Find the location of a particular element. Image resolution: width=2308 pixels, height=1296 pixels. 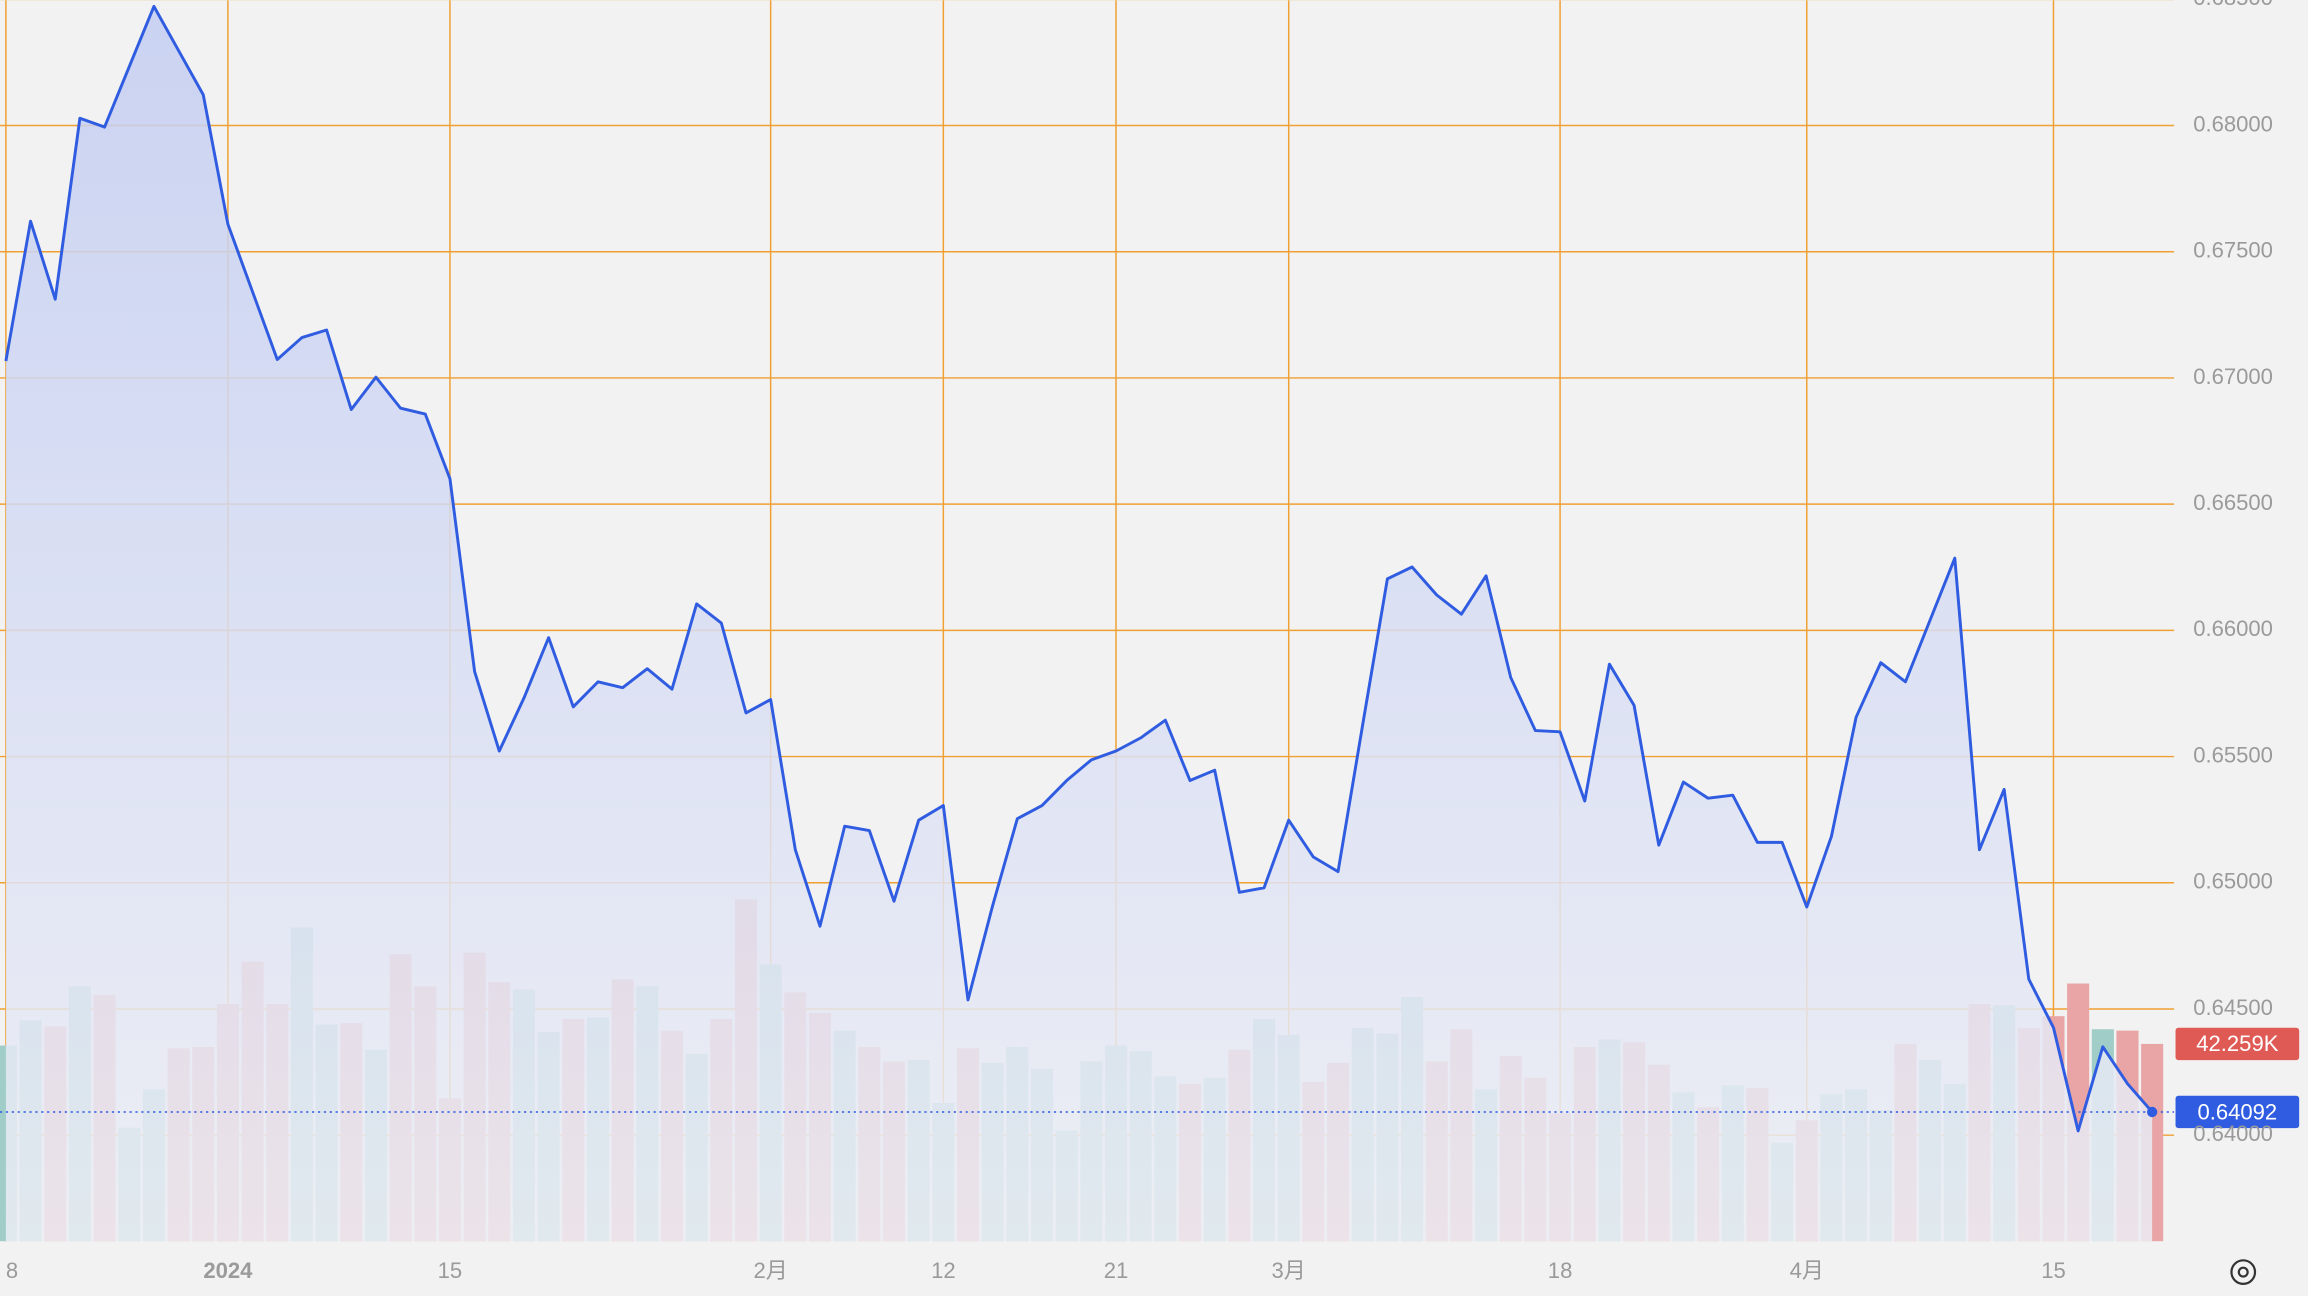

icon-dot is located at coordinates (2243, 1272).